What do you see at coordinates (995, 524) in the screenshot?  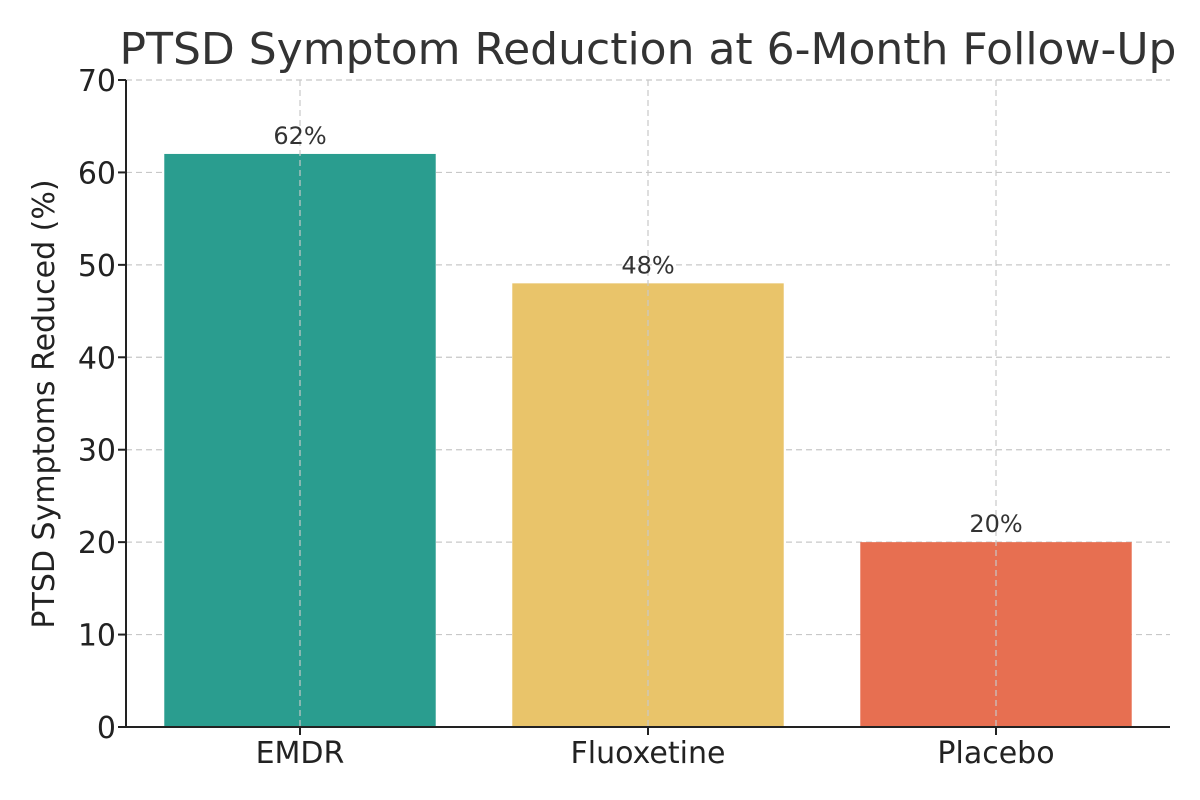 I see `data-label: 20%` at bounding box center [995, 524].